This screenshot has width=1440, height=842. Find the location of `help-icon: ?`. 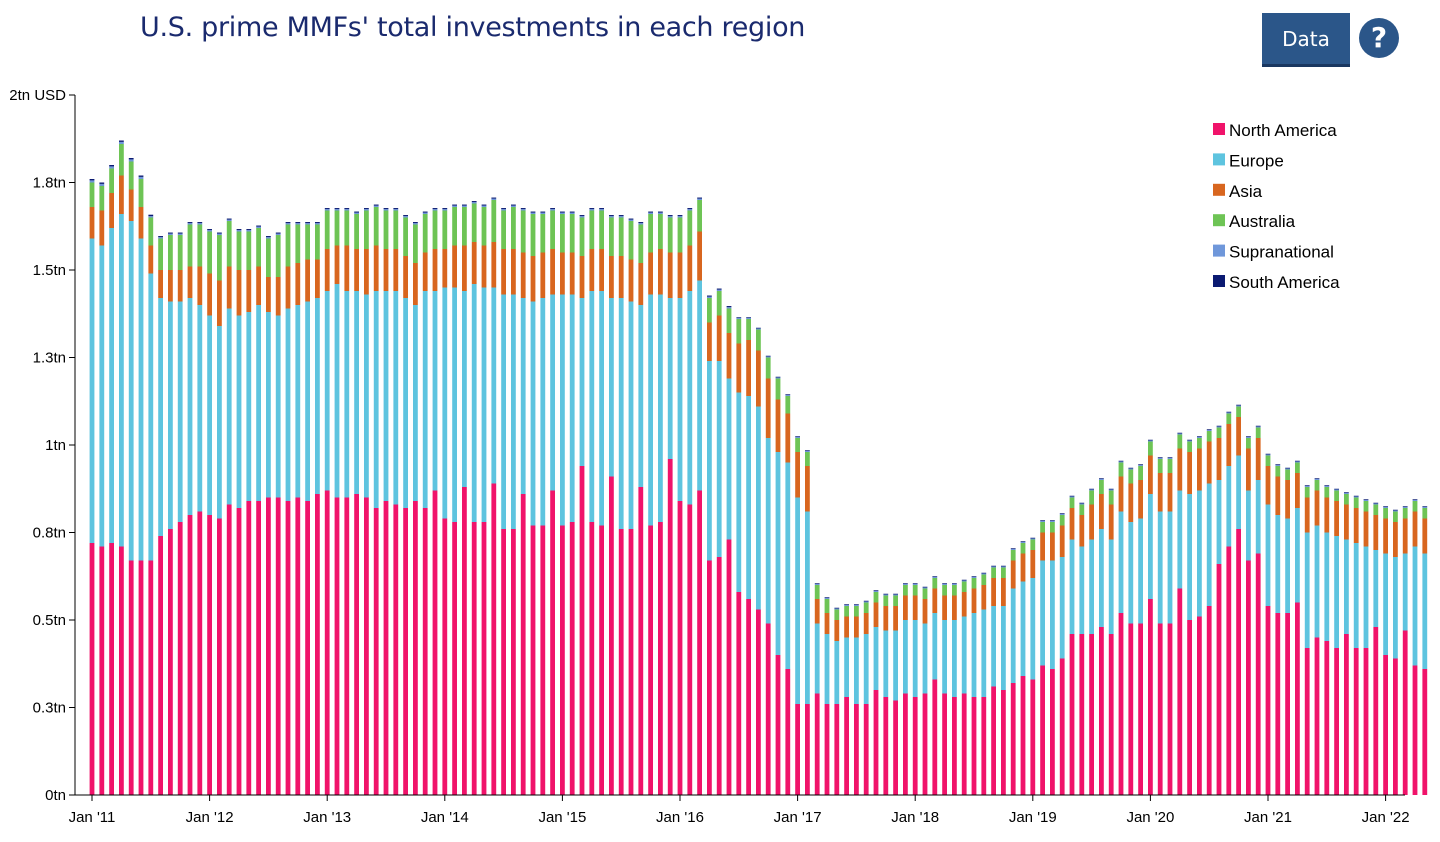

help-icon: ? is located at coordinates (1379, 38).